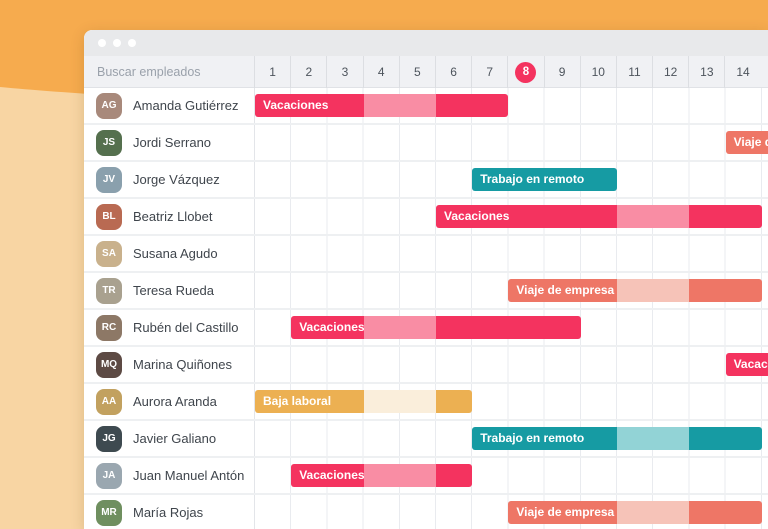 The height and width of the screenshot is (529, 768). I want to click on window-titlebar, so click(426, 43).